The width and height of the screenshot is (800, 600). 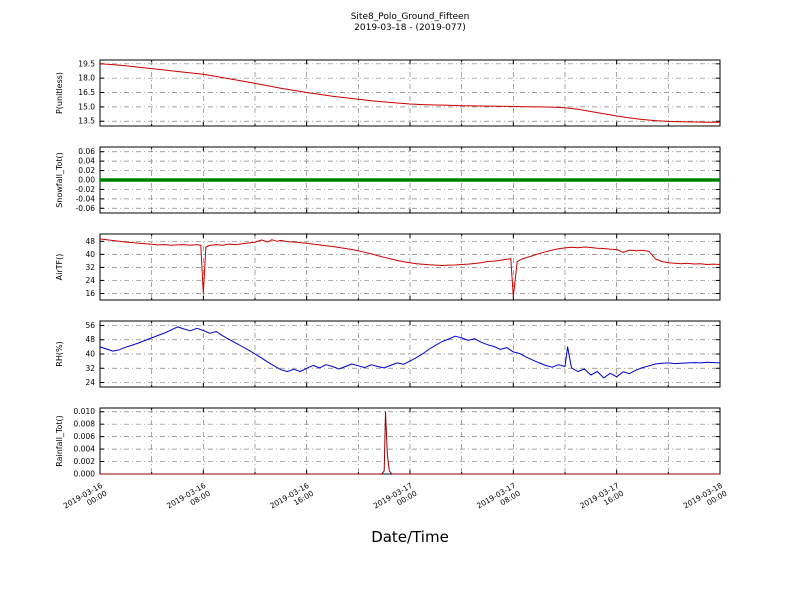 I want to click on y-tick-label: 13.5, so click(x=86, y=121).